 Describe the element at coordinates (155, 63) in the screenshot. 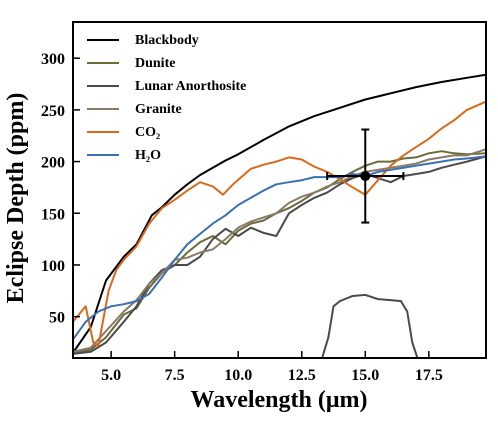

I see `legend-label: Dunite` at that location.